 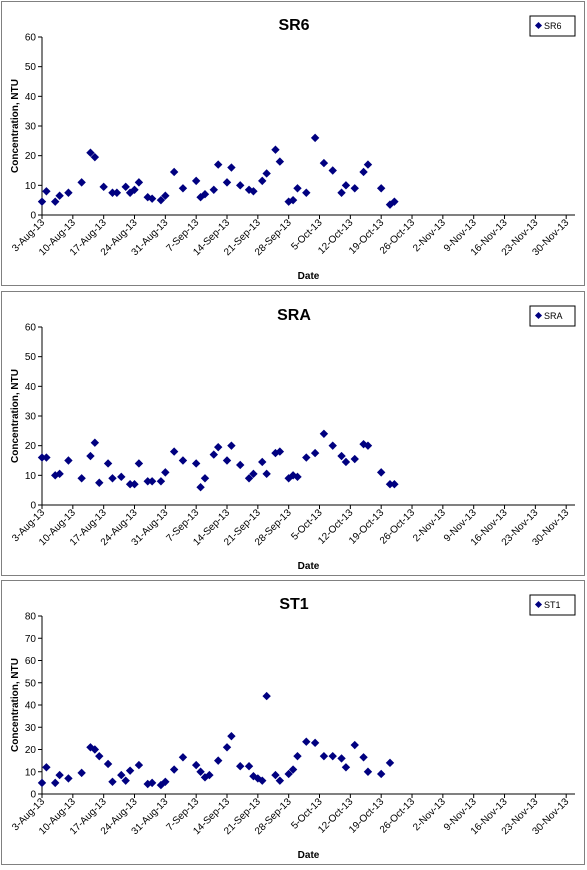 What do you see at coordinates (553, 26) in the screenshot?
I see `legend-label: SR6` at bounding box center [553, 26].